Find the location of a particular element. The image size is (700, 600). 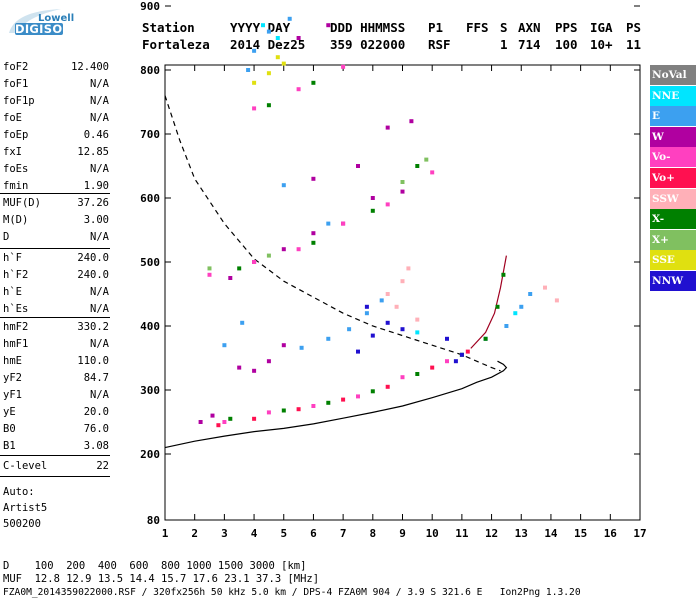

legend-item: SSW is located at coordinates (673, 198).